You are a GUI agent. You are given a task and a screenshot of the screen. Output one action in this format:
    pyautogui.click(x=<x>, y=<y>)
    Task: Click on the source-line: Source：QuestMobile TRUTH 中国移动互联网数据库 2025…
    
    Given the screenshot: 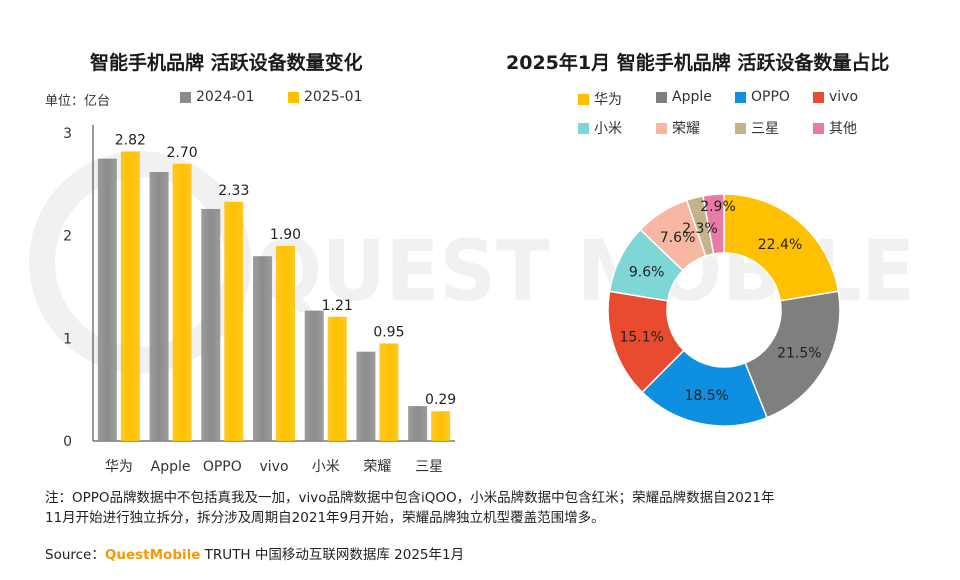 What is the action you would take?
    pyautogui.click(x=254, y=553)
    